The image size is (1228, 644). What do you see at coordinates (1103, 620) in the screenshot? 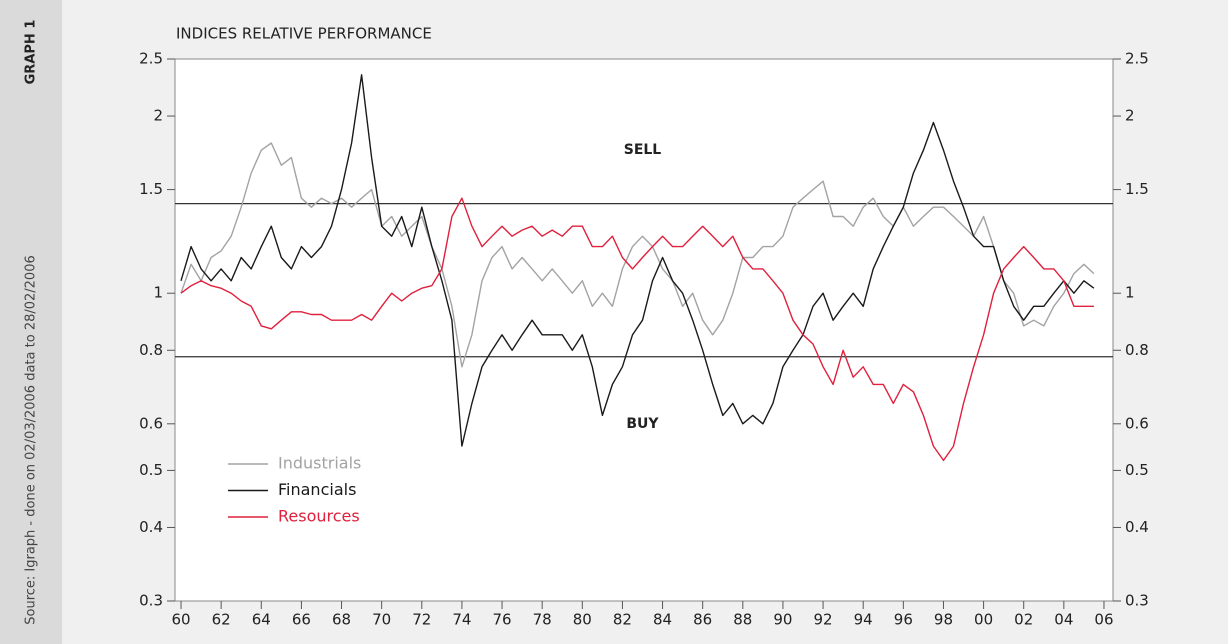
I see `x-tick-label: 06` at bounding box center [1103, 620].